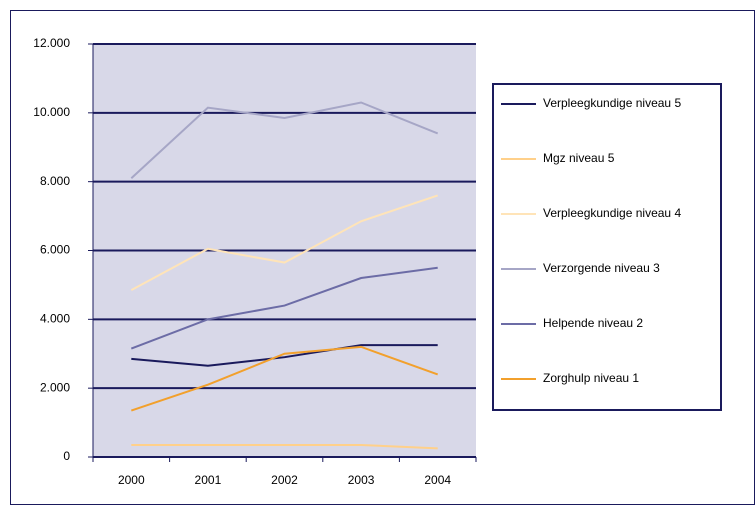  What do you see at coordinates (66, 456) in the screenshot?
I see `y-tick-label: 0` at bounding box center [66, 456].